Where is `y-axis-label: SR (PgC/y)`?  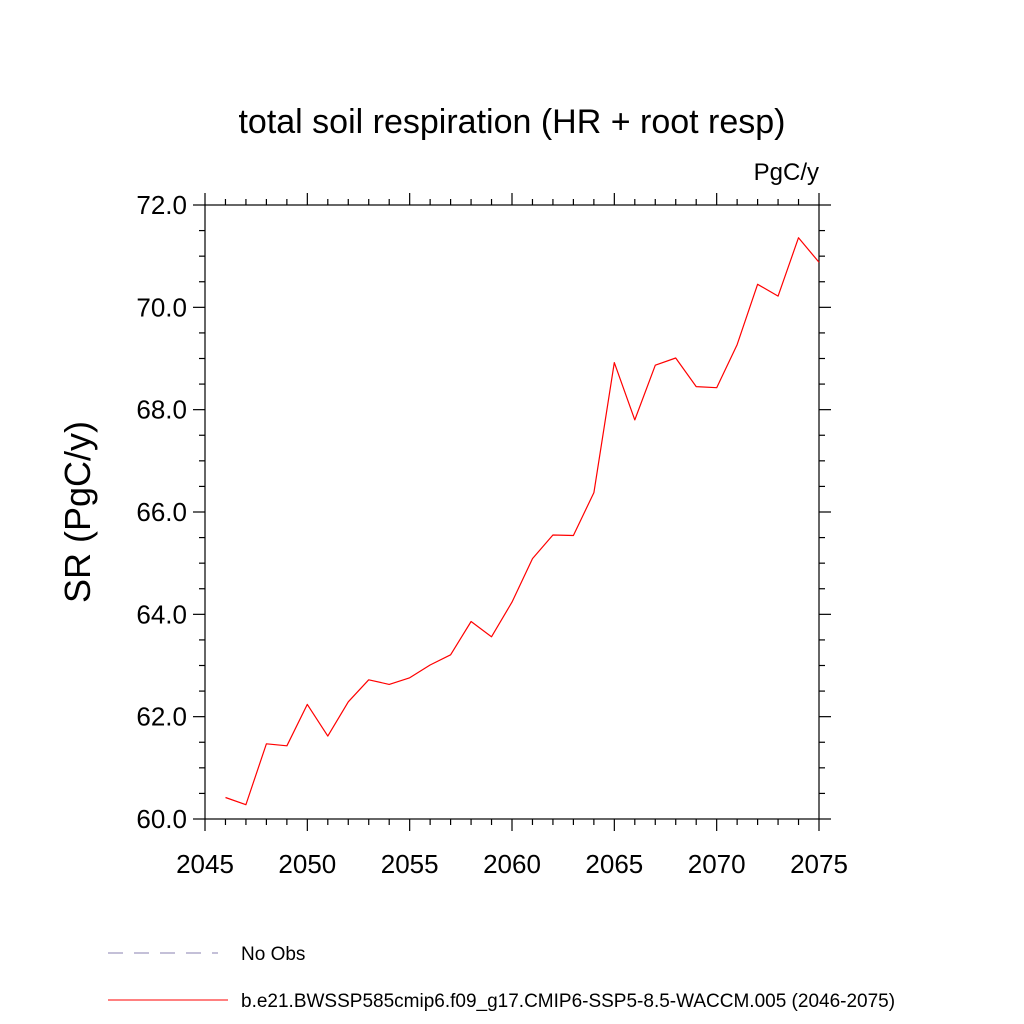
y-axis-label: SR (PgC/y) is located at coordinates (77, 512).